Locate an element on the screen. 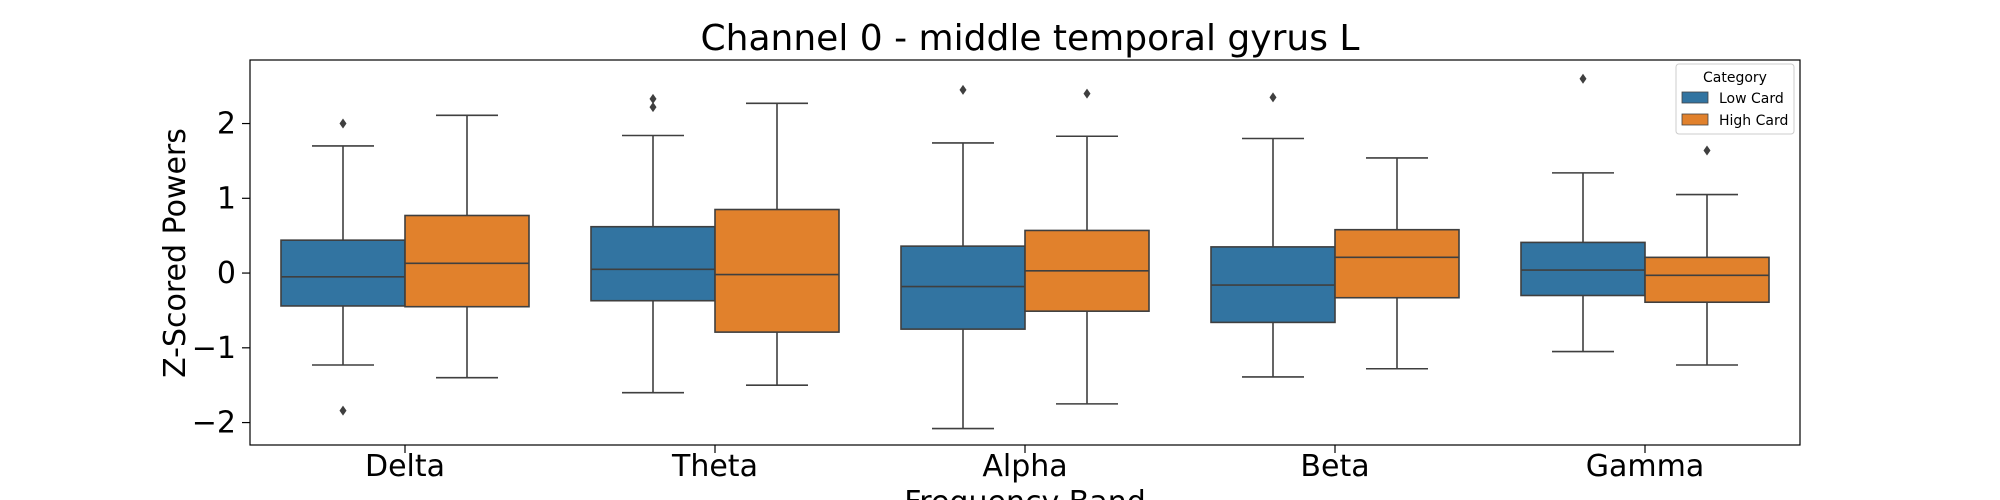 The height and width of the screenshot is (500, 2000). box-theta-high-card is located at coordinates (777, 244).